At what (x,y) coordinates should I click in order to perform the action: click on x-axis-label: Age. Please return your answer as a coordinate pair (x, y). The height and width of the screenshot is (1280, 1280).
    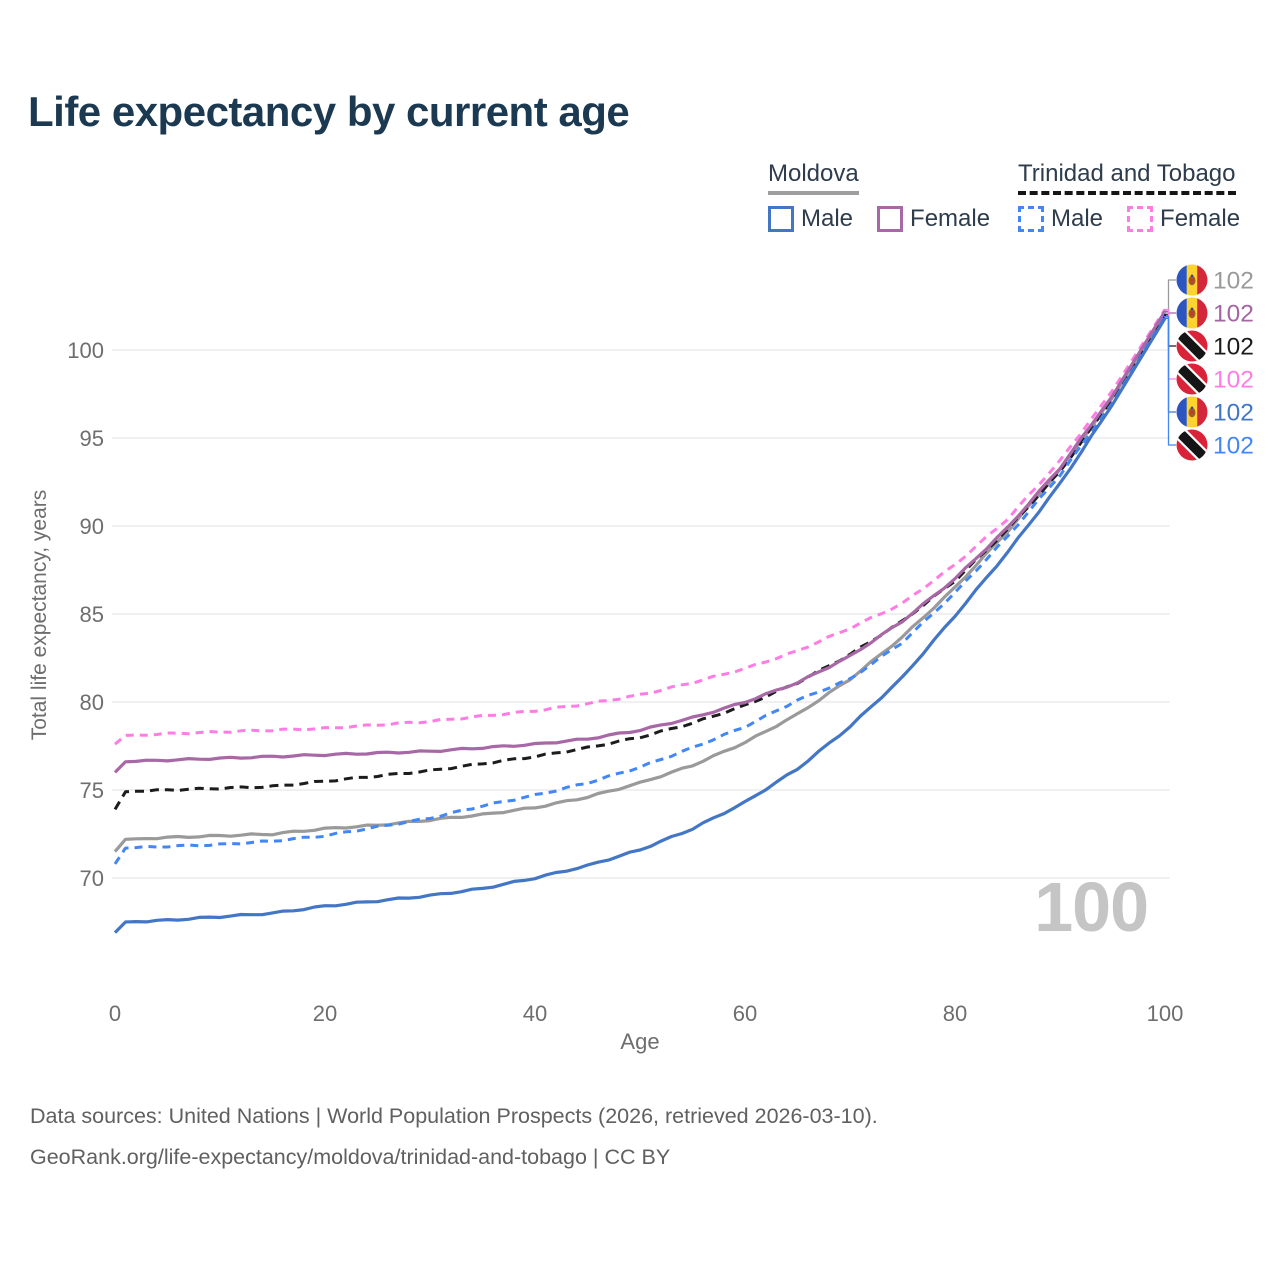
    Looking at the image, I should click on (639, 1041).